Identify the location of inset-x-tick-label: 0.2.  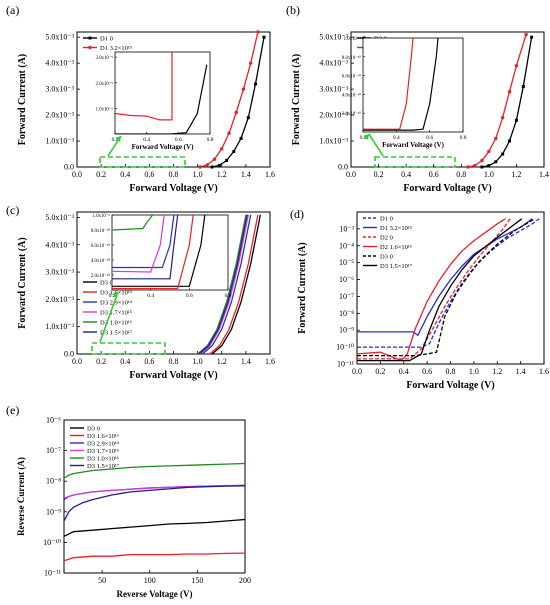
(363, 138).